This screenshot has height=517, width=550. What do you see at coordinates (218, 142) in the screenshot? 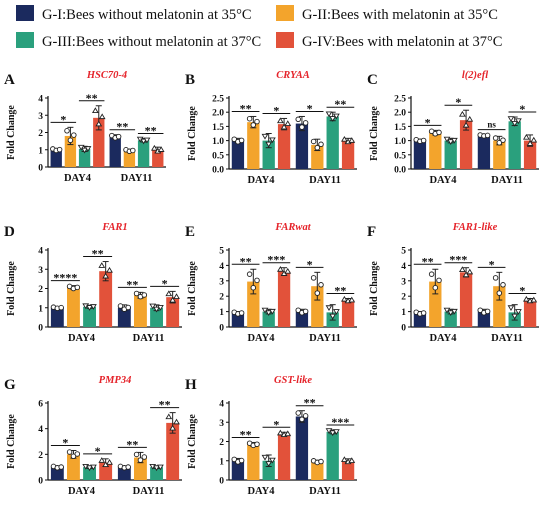
I see `y-tick-label: 1.0` at bounding box center [218, 142].